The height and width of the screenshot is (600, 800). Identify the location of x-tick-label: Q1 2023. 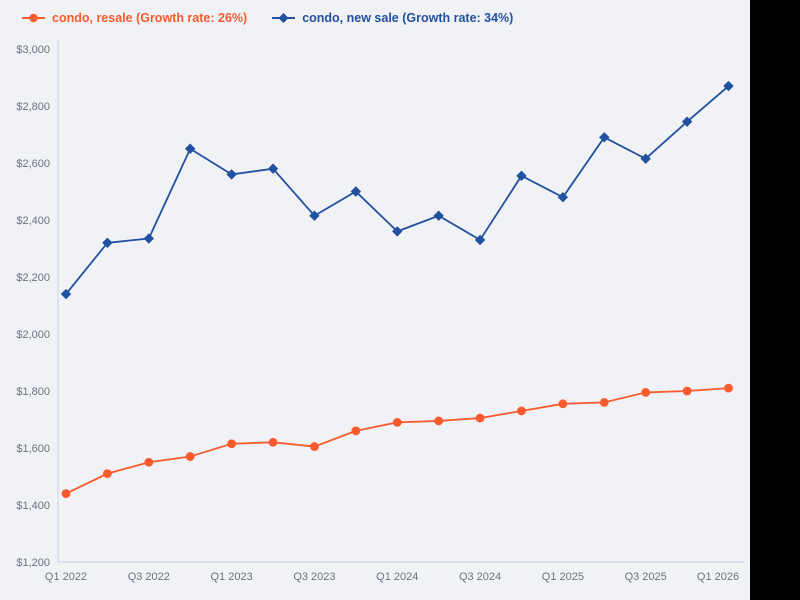
(232, 577).